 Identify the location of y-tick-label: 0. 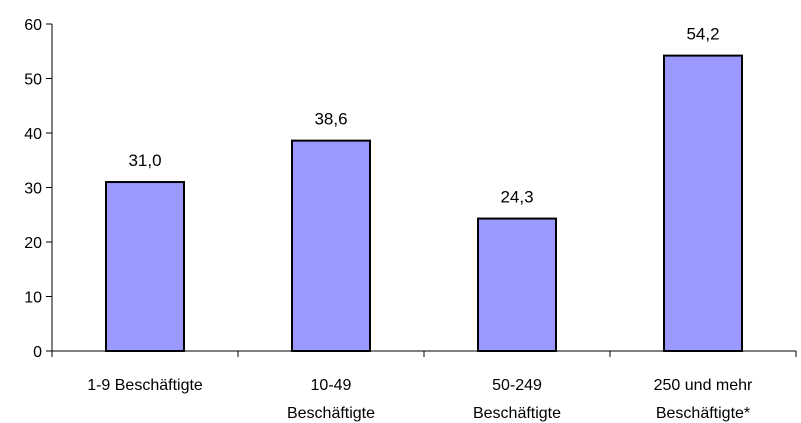
(37, 352).